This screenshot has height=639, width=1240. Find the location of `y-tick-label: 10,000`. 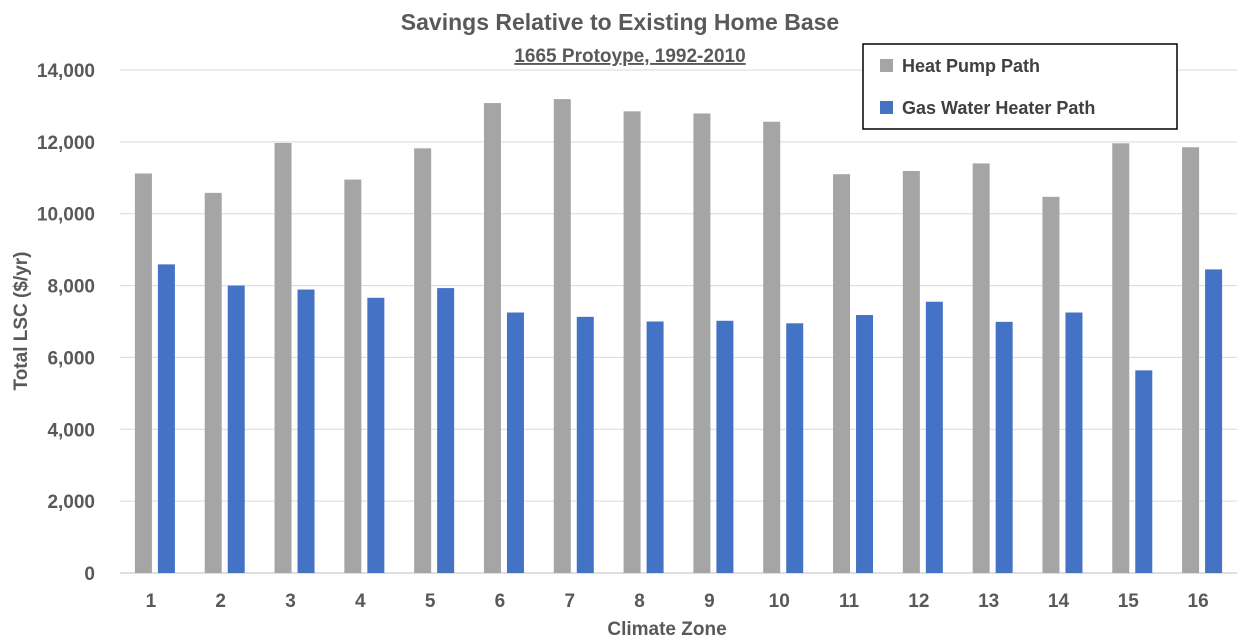

y-tick-label: 10,000 is located at coordinates (66, 215).